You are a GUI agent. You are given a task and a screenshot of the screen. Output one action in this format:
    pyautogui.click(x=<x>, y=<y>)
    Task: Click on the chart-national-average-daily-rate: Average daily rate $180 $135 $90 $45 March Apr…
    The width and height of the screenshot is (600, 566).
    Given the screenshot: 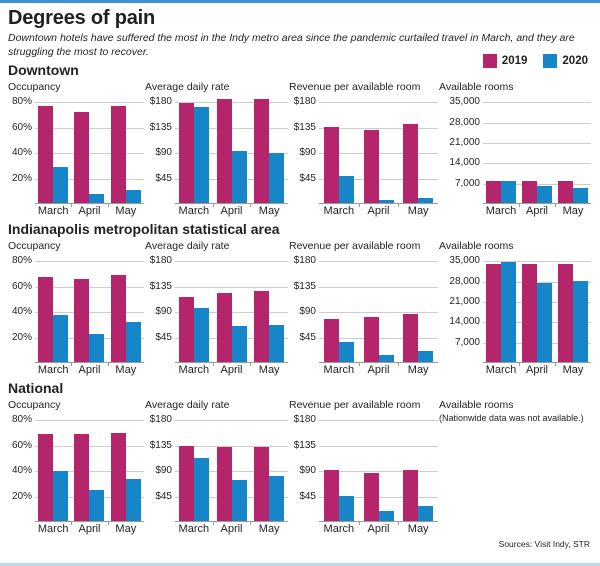 What is the action you would take?
    pyautogui.click(x=216, y=467)
    